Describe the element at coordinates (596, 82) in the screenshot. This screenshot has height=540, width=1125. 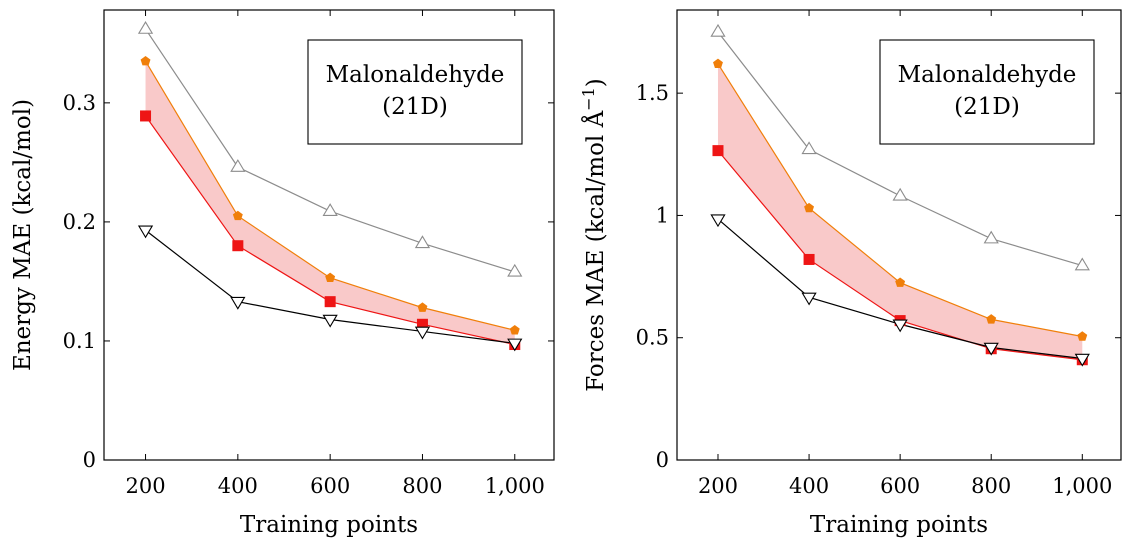
I see `y-axis-label-end: )` at that location.